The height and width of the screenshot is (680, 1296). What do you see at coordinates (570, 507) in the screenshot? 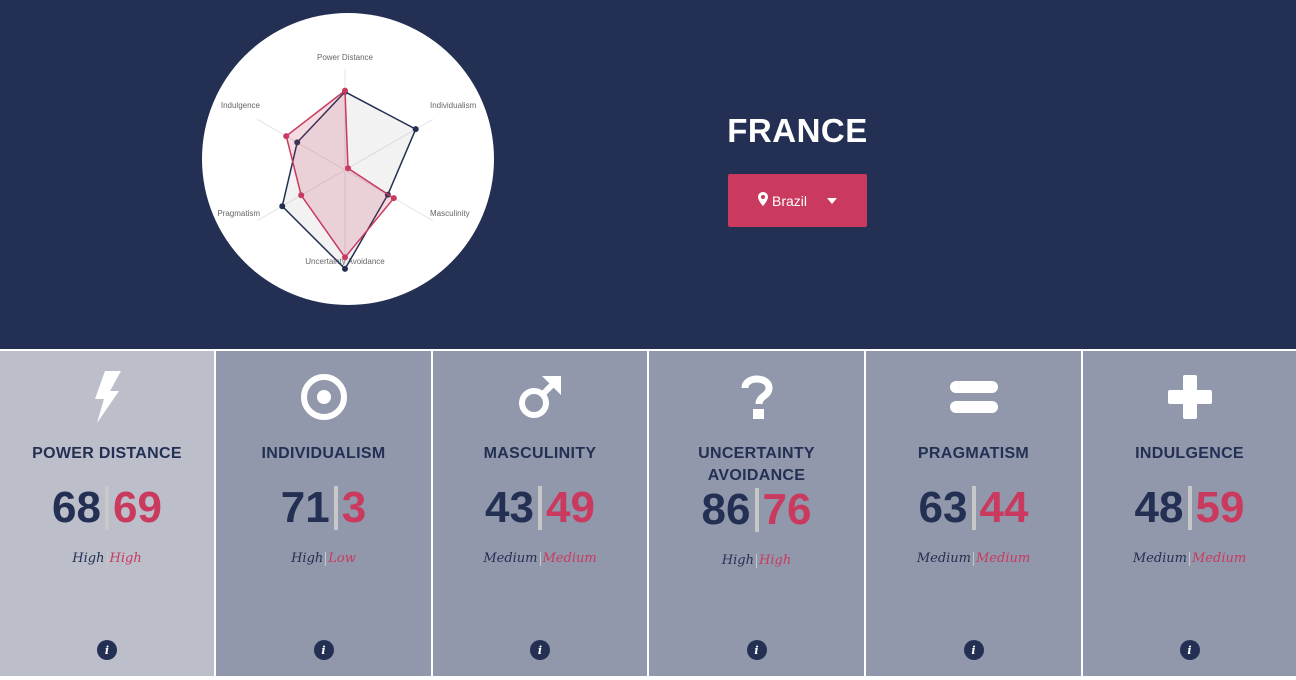
I see `compare-score: 49` at bounding box center [570, 507].